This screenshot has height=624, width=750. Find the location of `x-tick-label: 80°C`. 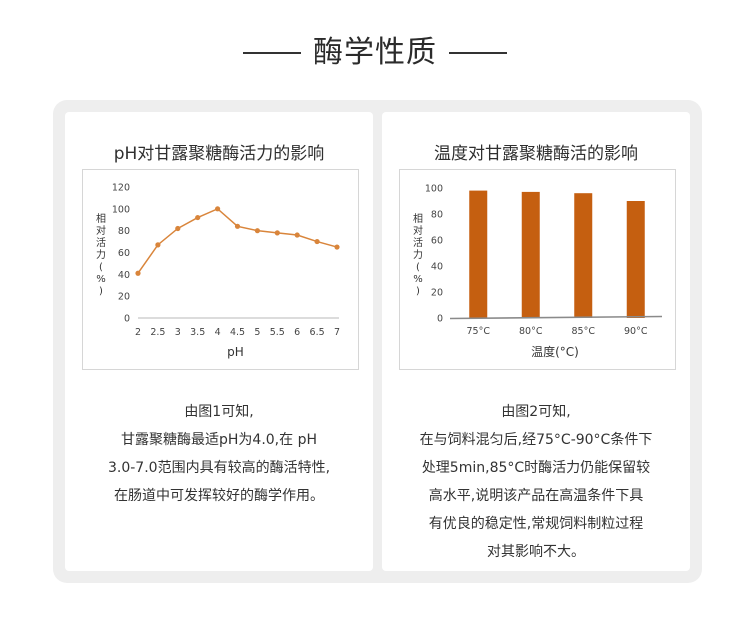

x-tick-label: 80°C is located at coordinates (531, 331).